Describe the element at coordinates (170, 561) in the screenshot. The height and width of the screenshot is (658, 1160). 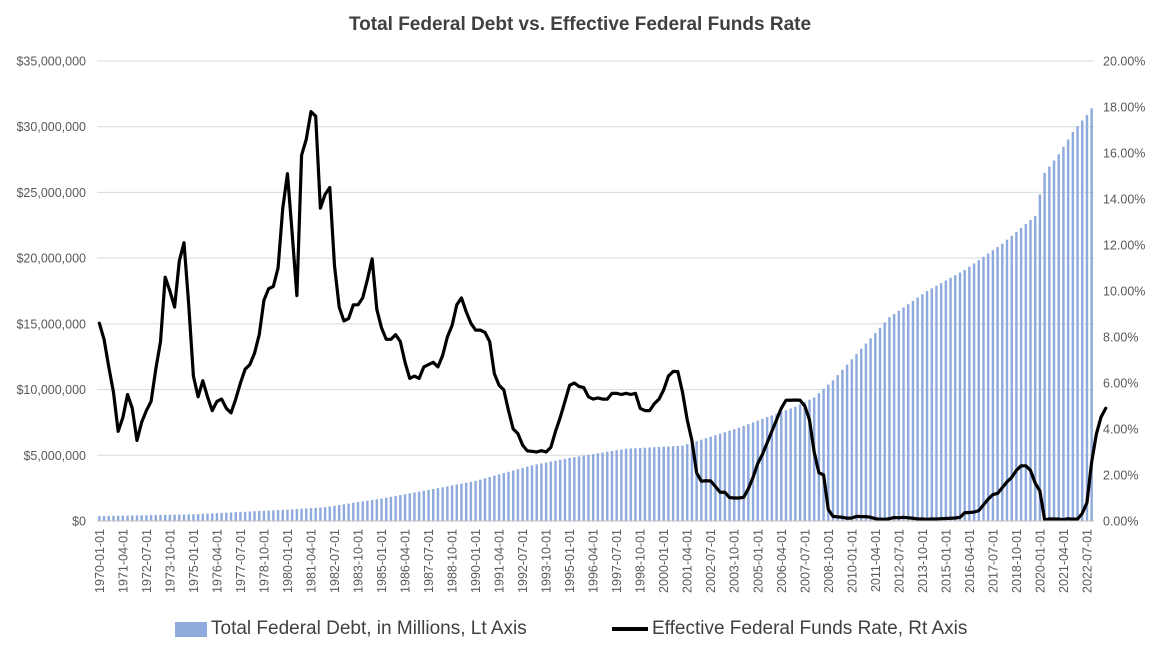
I see `x-tick-label: 1973-10-01` at that location.